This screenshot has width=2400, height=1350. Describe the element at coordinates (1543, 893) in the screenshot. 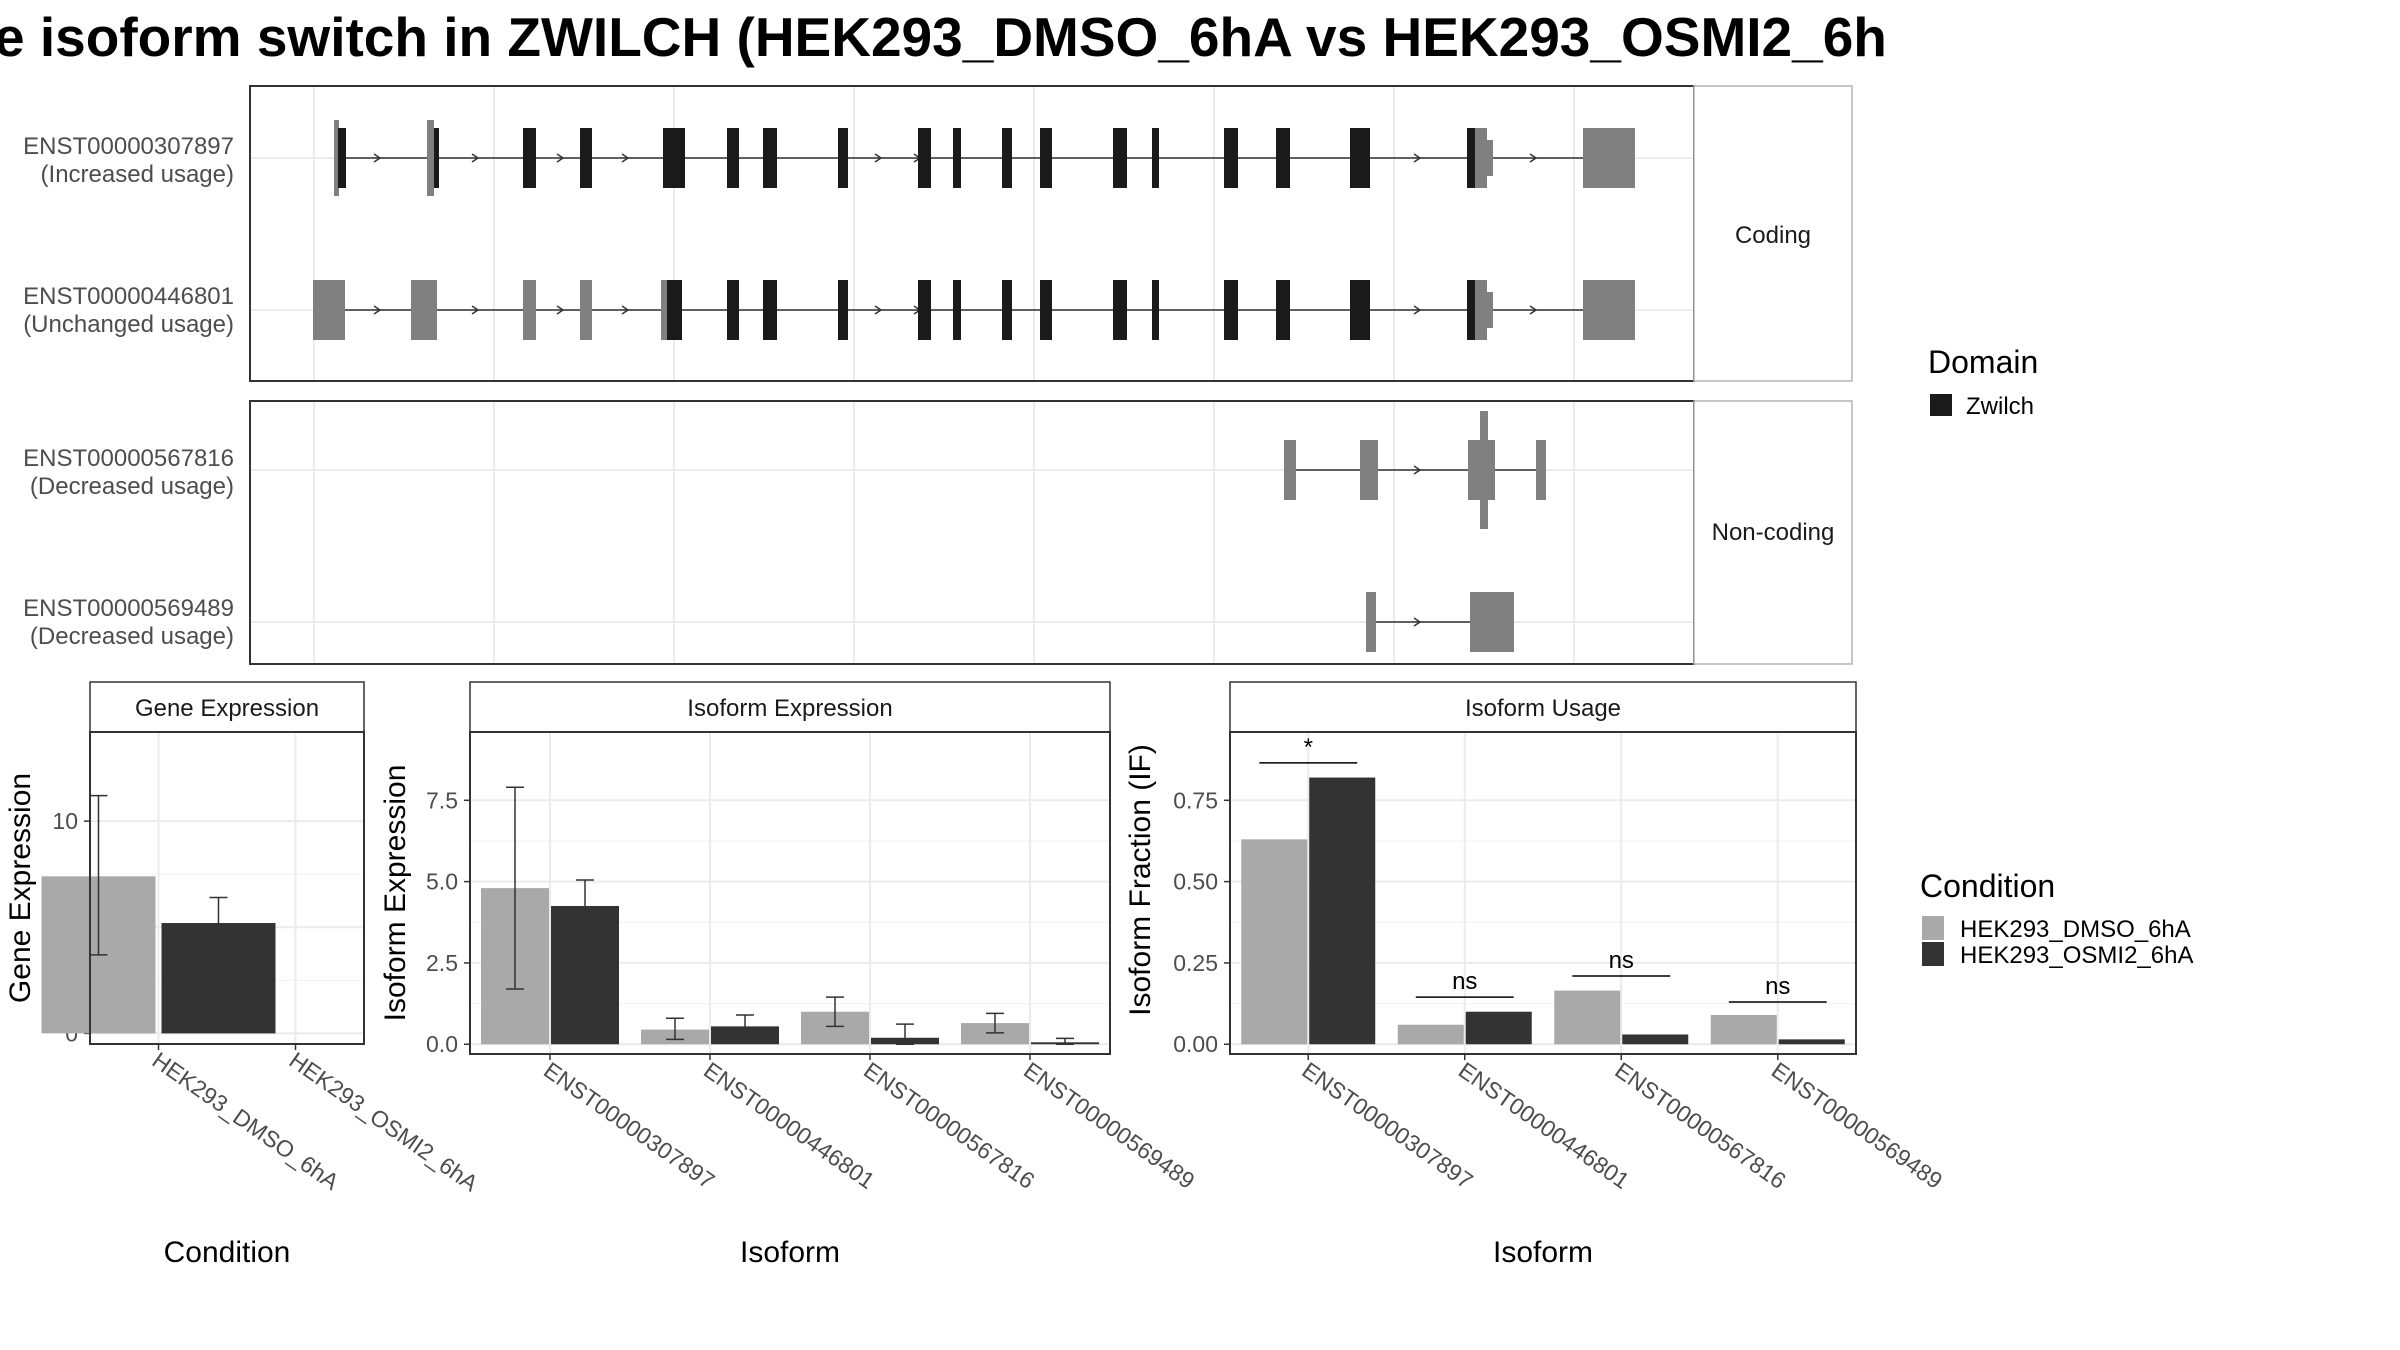

I see `isoform-usage-border` at that location.